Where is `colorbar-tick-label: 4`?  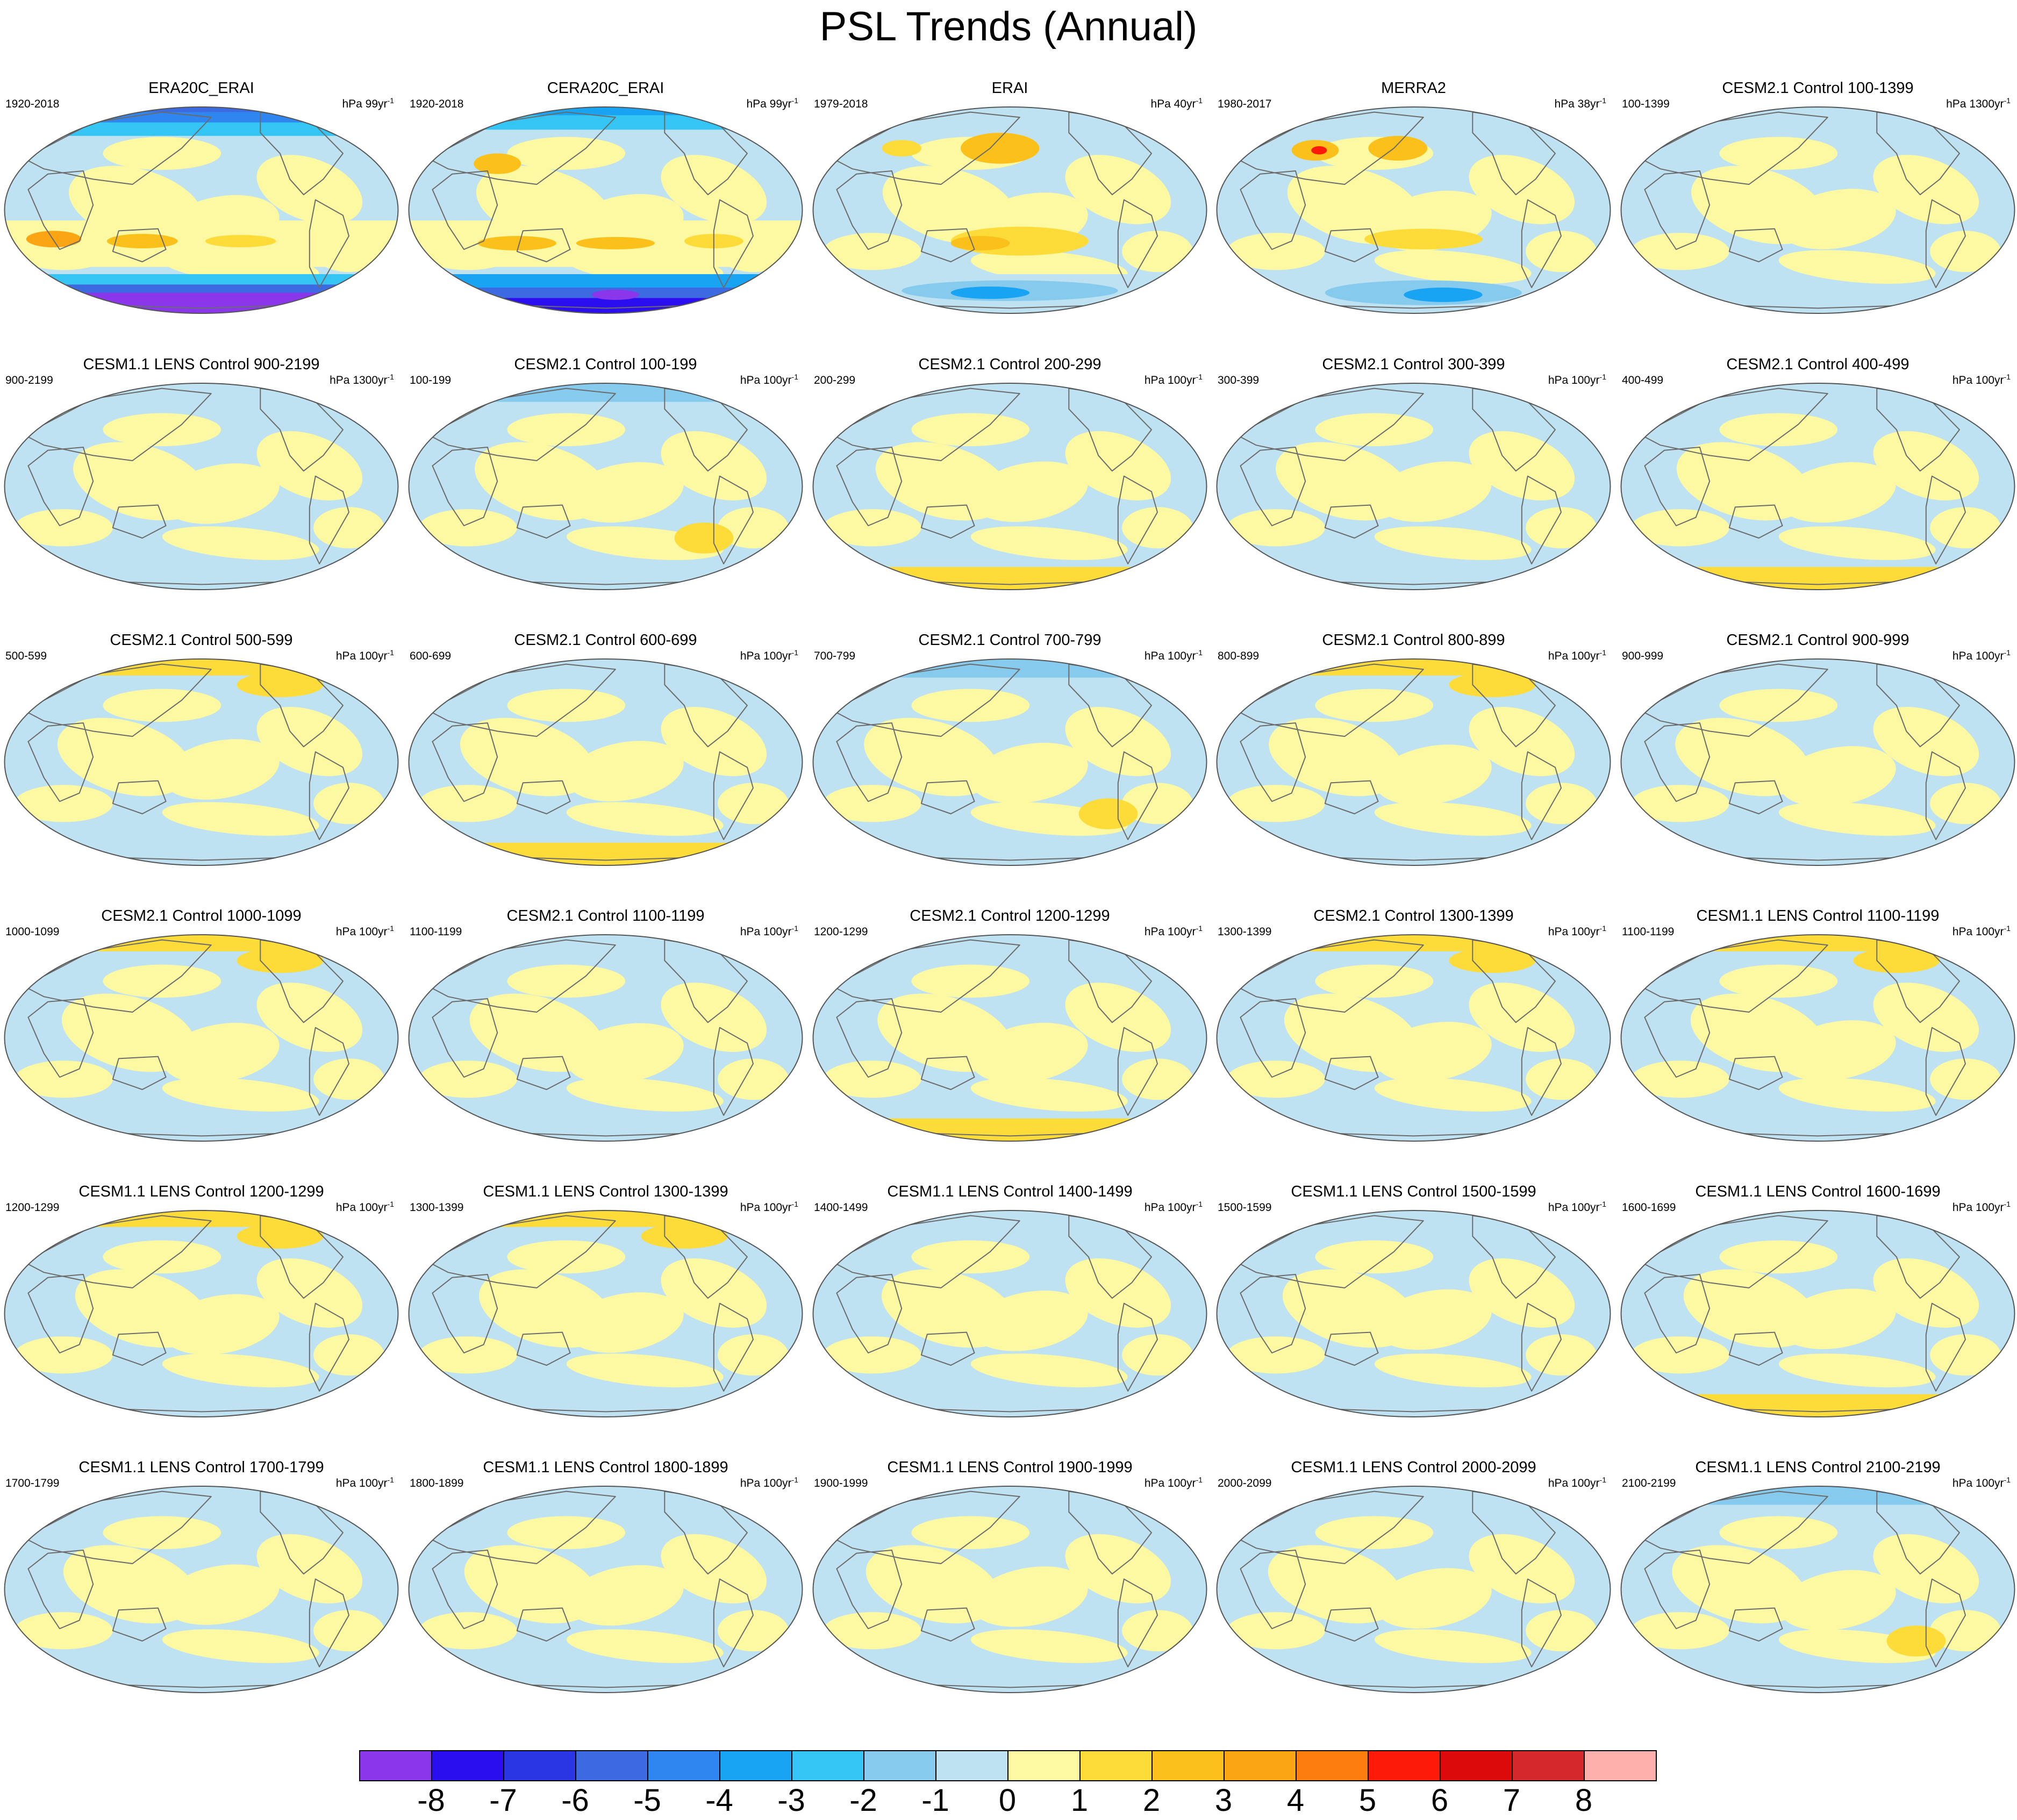
colorbar-tick-label: 4 is located at coordinates (1296, 1800).